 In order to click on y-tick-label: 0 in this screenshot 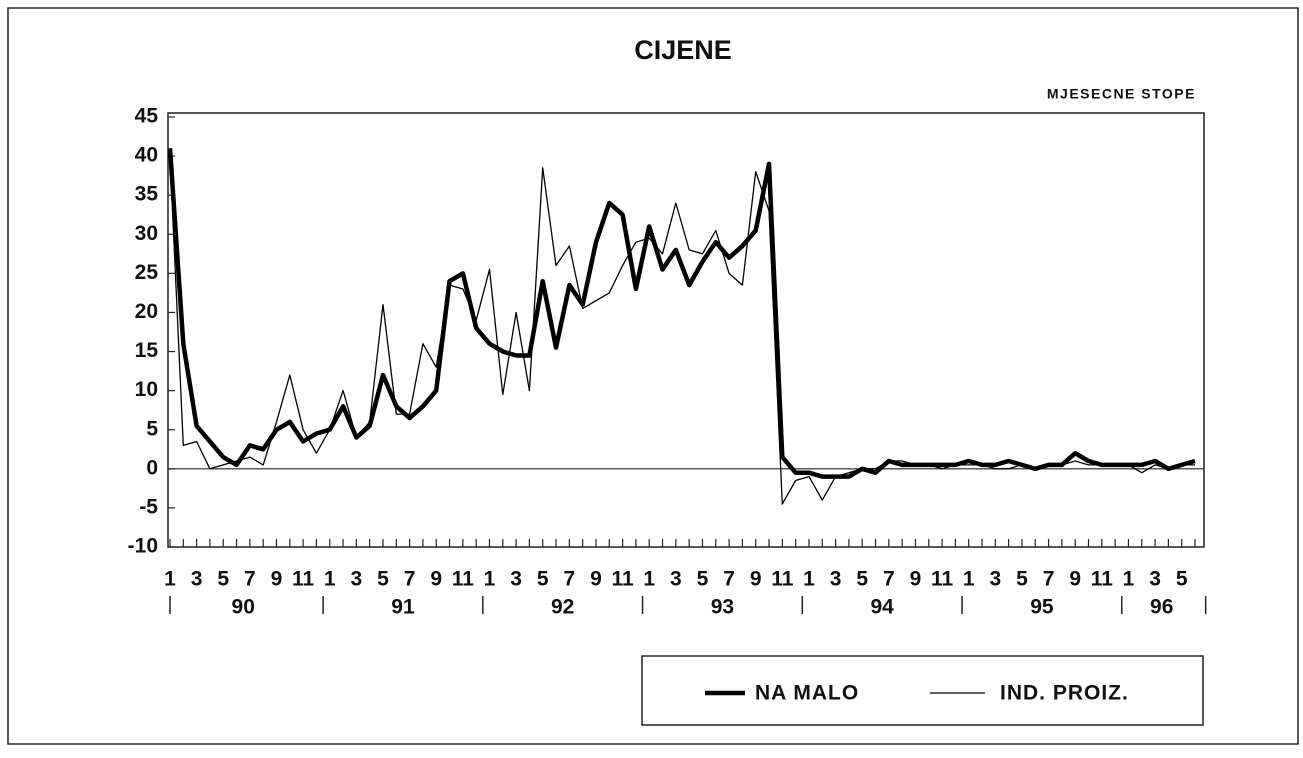, I will do `click(152, 467)`.